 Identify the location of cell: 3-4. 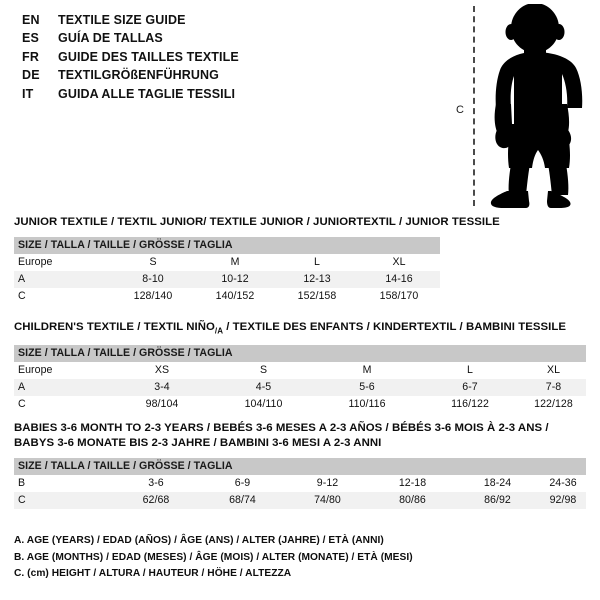
(162, 388).